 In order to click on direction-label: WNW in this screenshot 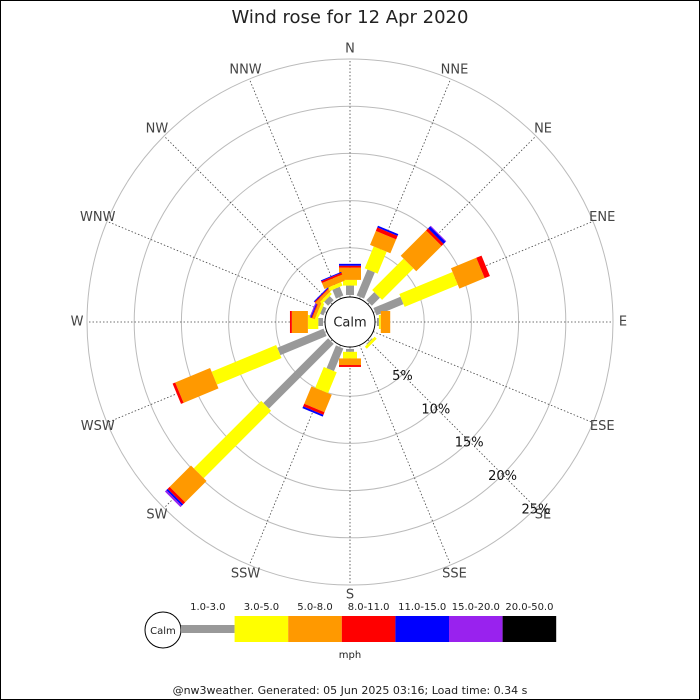, I will do `click(98, 217)`.